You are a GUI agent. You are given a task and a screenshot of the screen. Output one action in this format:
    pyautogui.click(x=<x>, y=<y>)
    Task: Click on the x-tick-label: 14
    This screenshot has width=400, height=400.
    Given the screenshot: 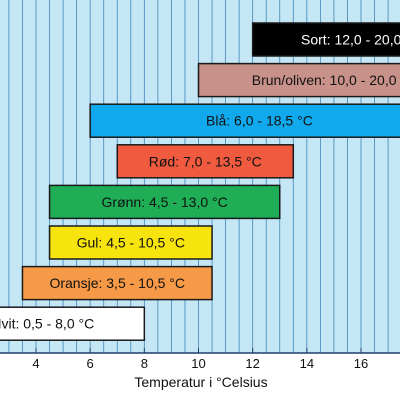 What is the action you would take?
    pyautogui.click(x=307, y=363)
    